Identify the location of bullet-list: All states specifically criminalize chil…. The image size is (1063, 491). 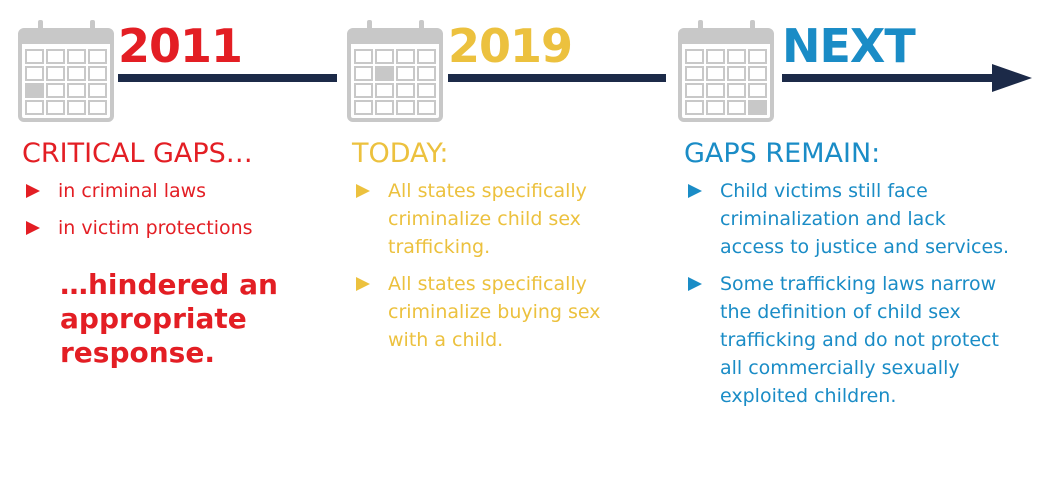
(497, 270).